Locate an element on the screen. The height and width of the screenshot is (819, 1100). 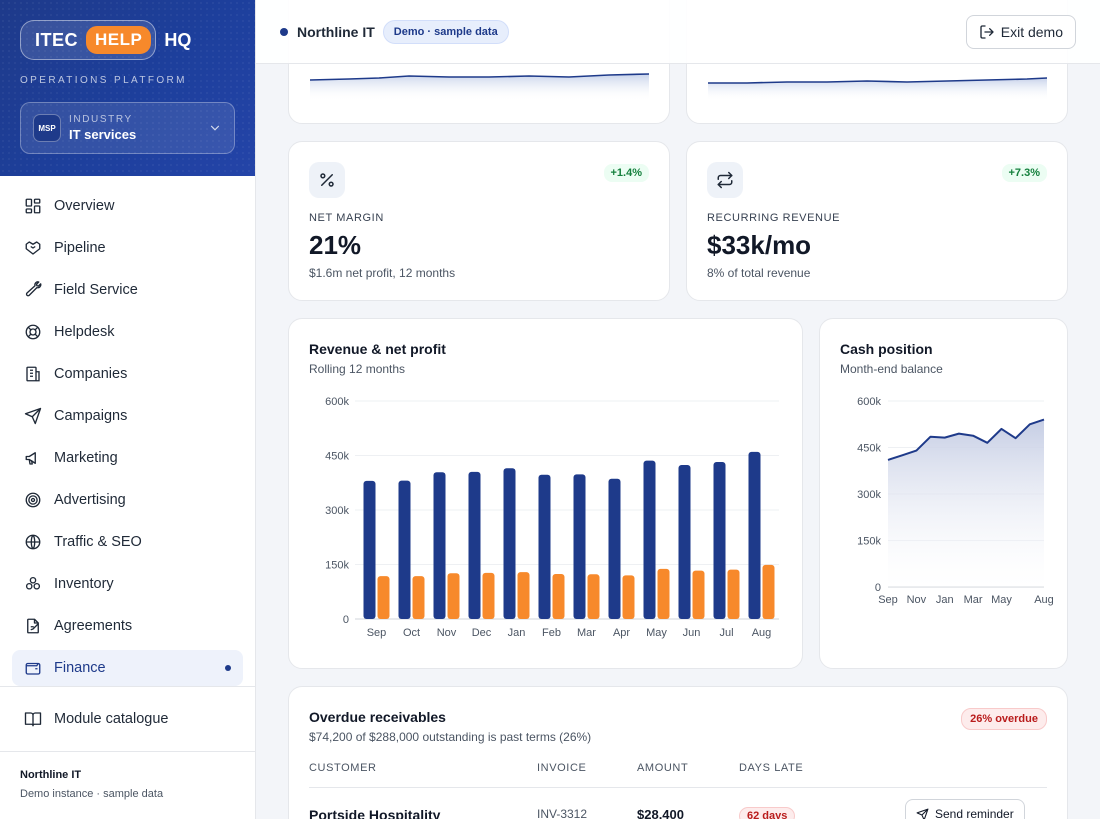
sidebar-item-campaigns: Campaigns is located at coordinates (127, 416).